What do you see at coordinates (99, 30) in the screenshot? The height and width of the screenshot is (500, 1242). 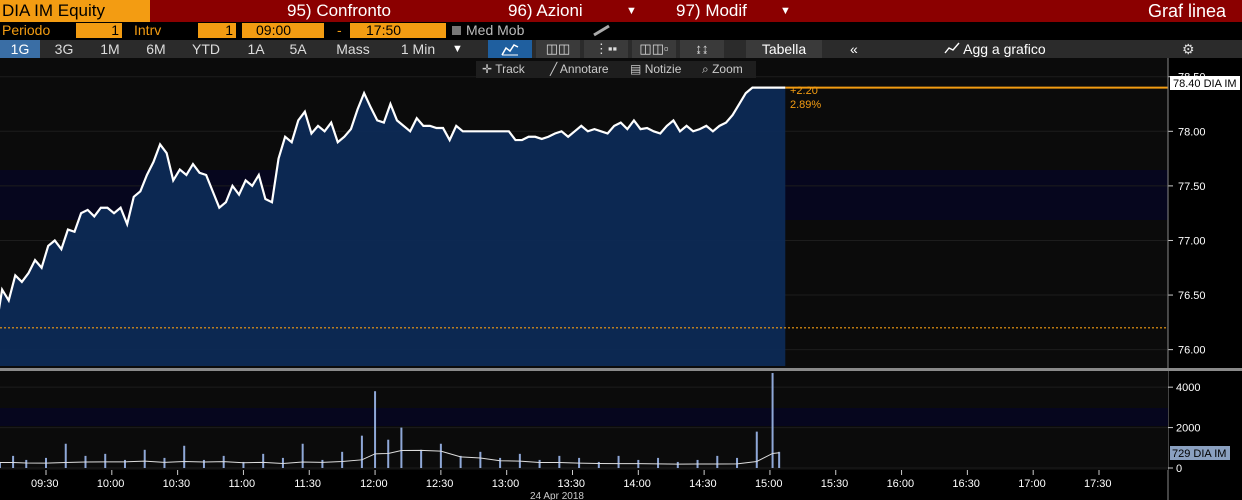 I see `periodo-field: 1` at bounding box center [99, 30].